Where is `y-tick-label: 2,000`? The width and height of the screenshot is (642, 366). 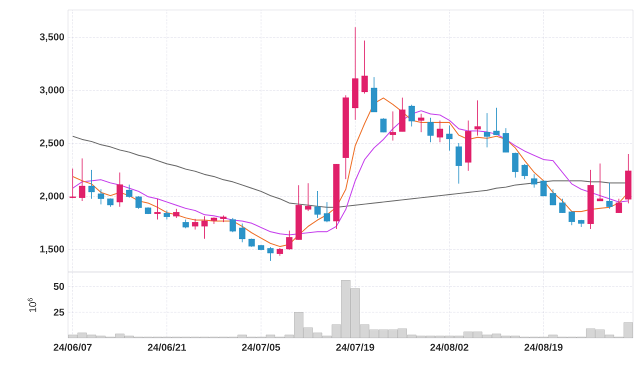
y-tick-label: 2,000 is located at coordinates (52, 196).